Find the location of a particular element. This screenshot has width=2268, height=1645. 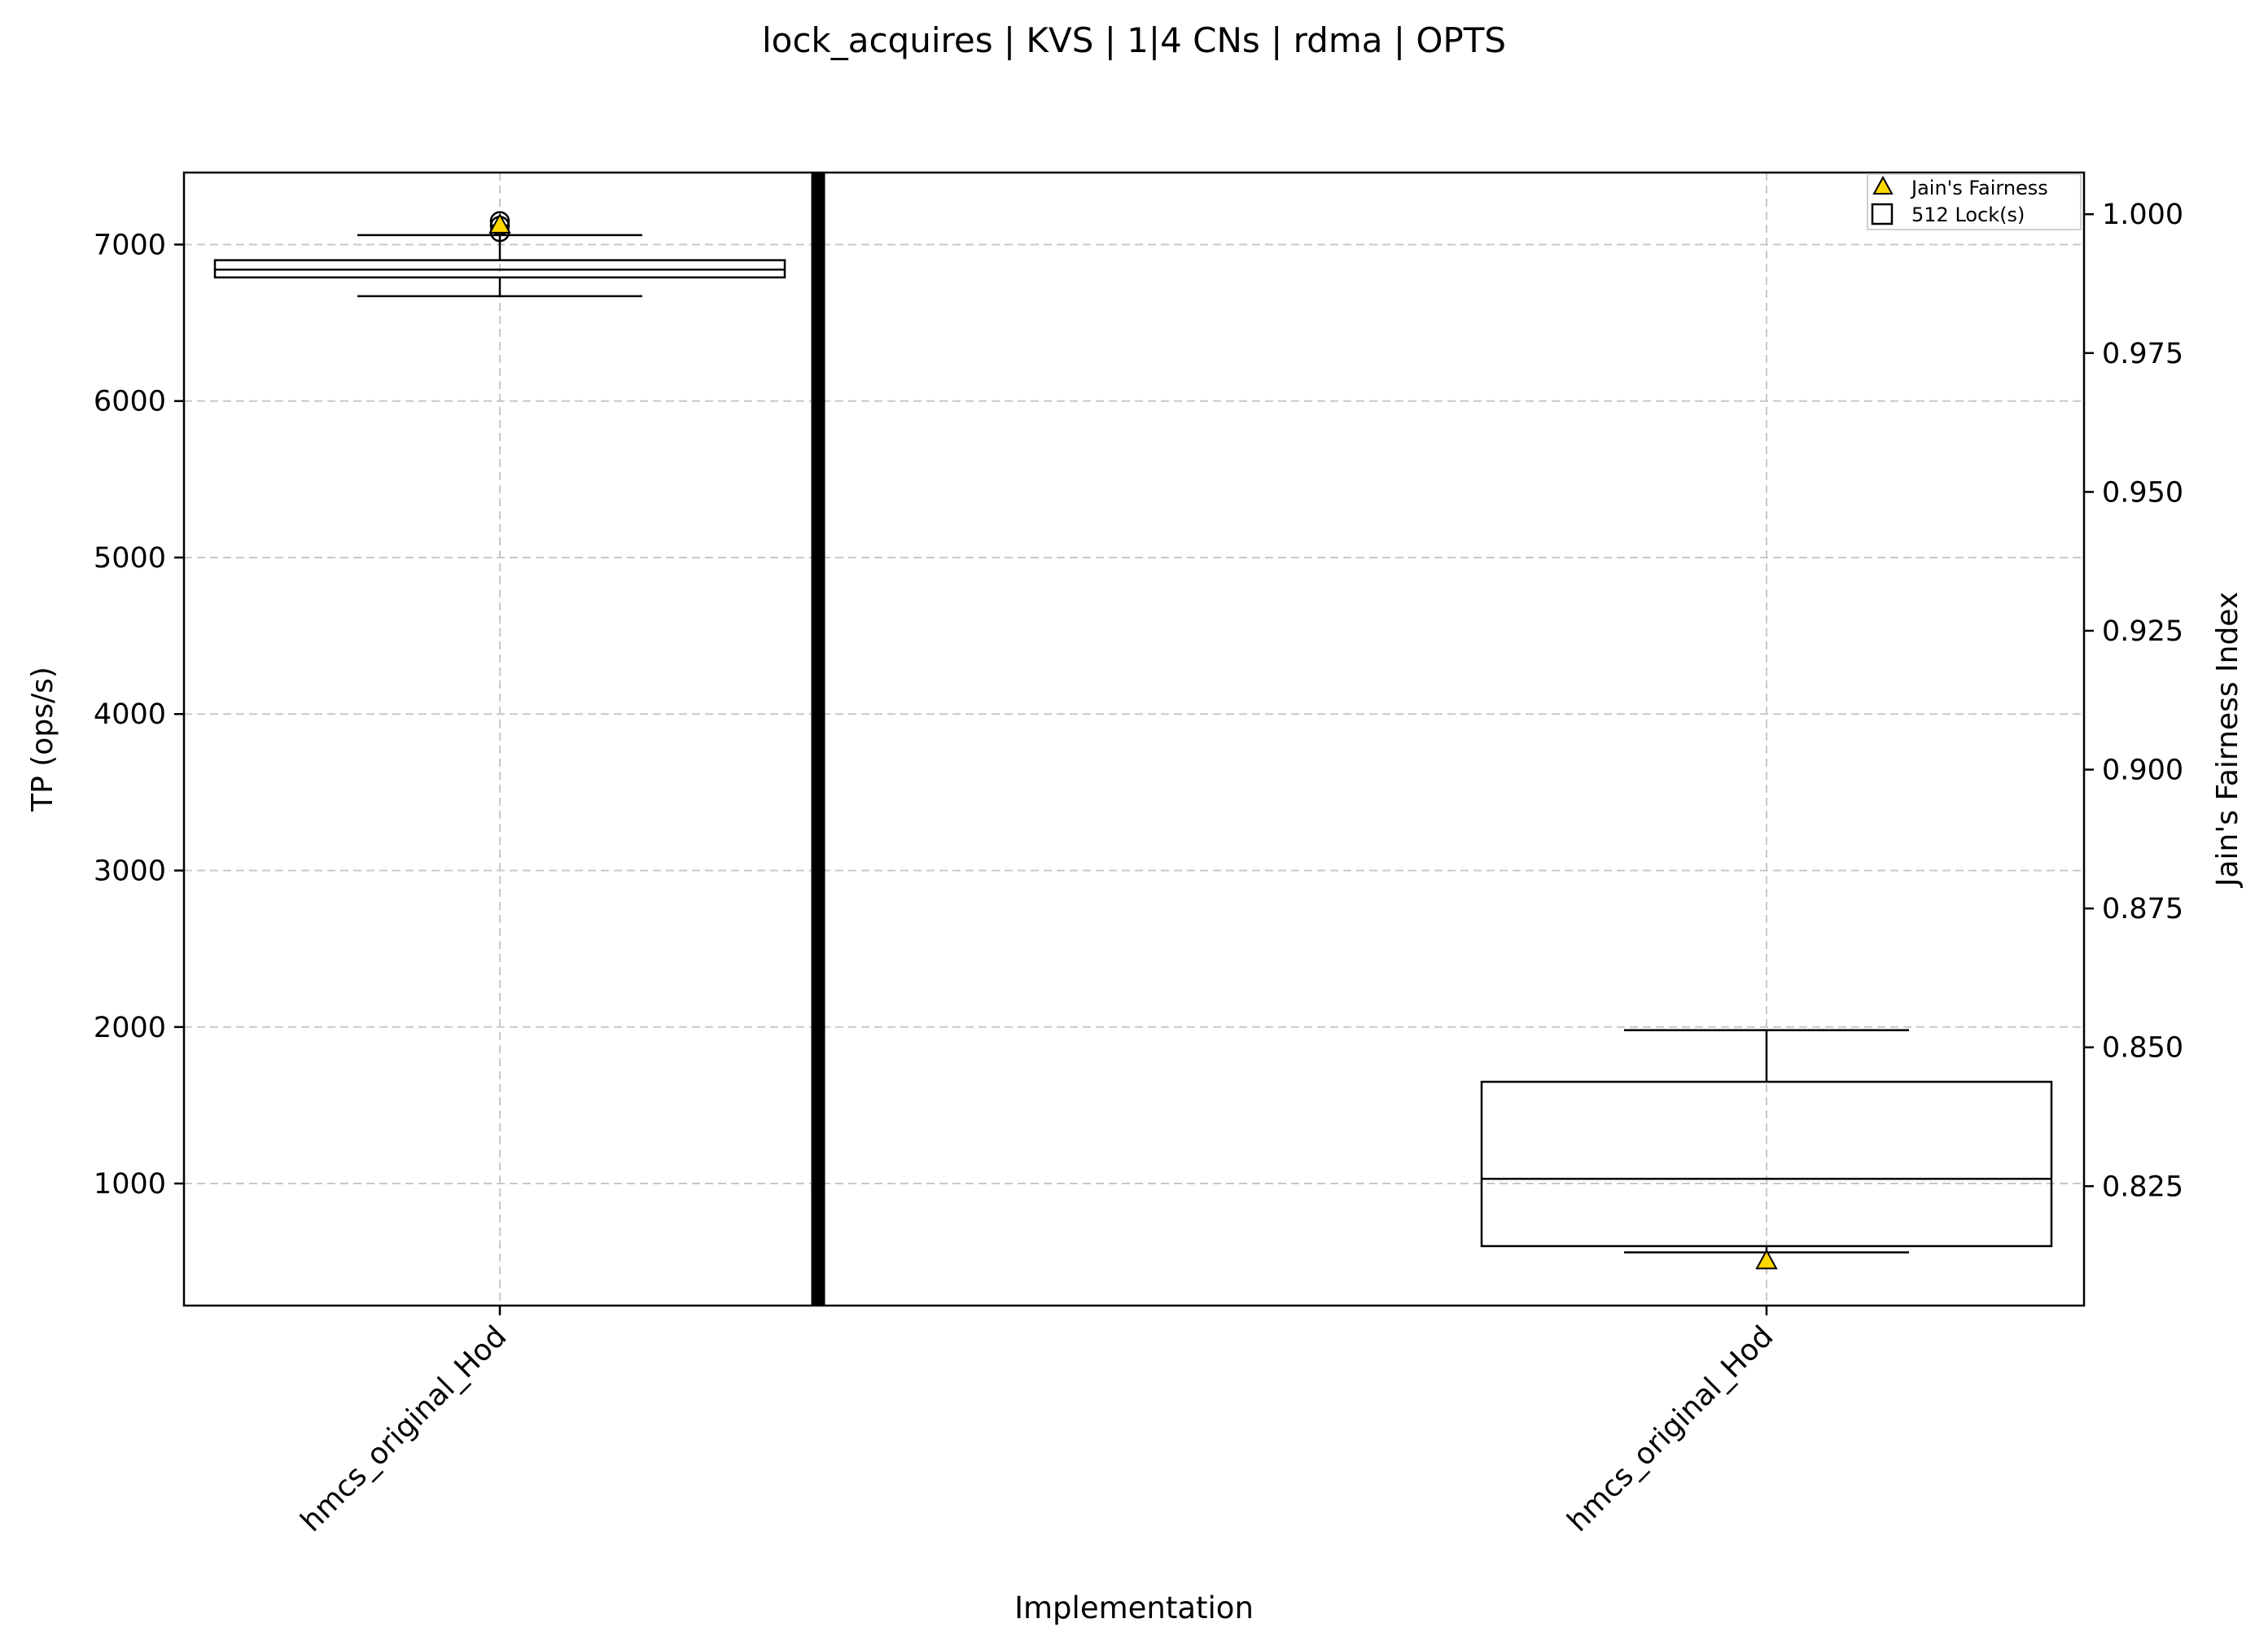

x-axis: hmcs_original_Hod hmcs_original_Hod is located at coordinates (1037, 1422).